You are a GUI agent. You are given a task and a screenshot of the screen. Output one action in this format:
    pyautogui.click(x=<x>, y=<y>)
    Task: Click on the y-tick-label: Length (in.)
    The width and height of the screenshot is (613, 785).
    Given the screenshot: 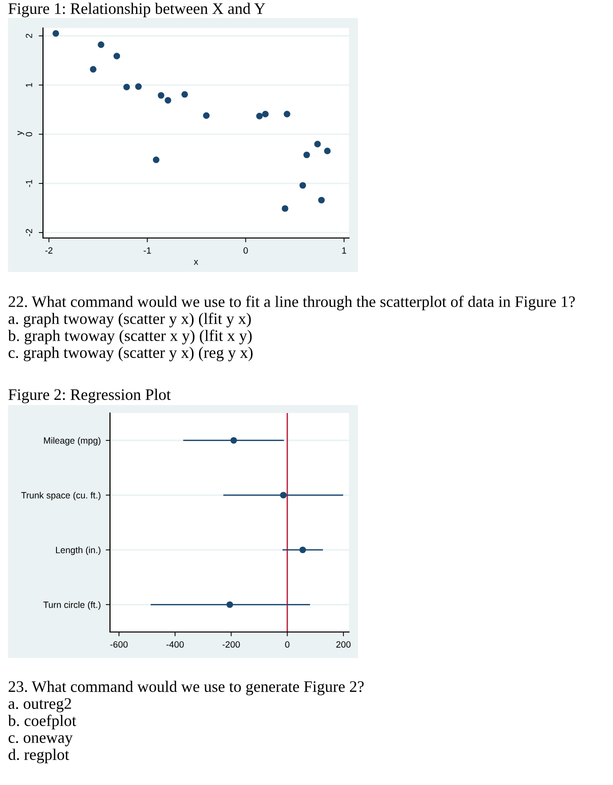 What is the action you would take?
    pyautogui.click(x=78, y=551)
    